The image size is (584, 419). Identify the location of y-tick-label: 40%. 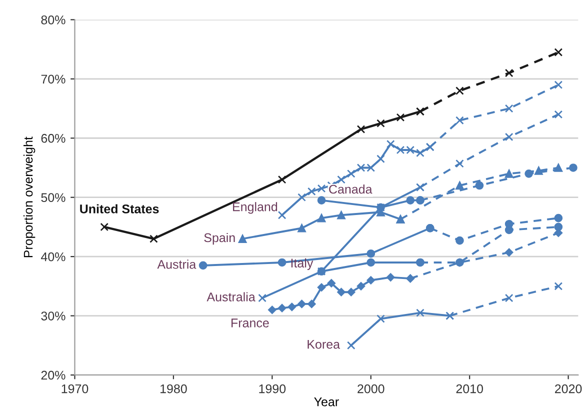
(53, 257).